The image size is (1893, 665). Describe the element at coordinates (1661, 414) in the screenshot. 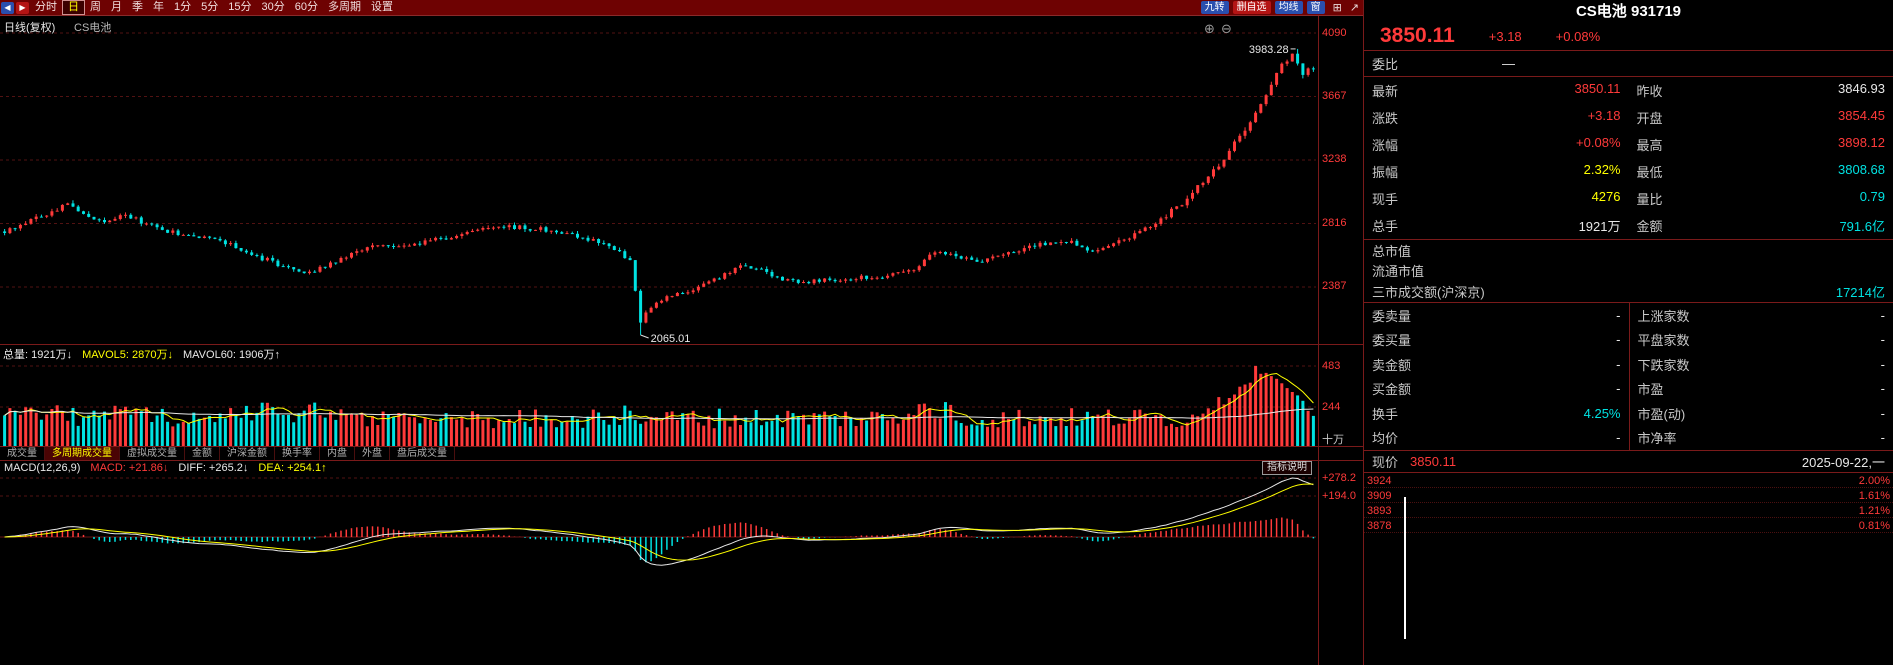

I see `field-label: 市盈(动)` at that location.